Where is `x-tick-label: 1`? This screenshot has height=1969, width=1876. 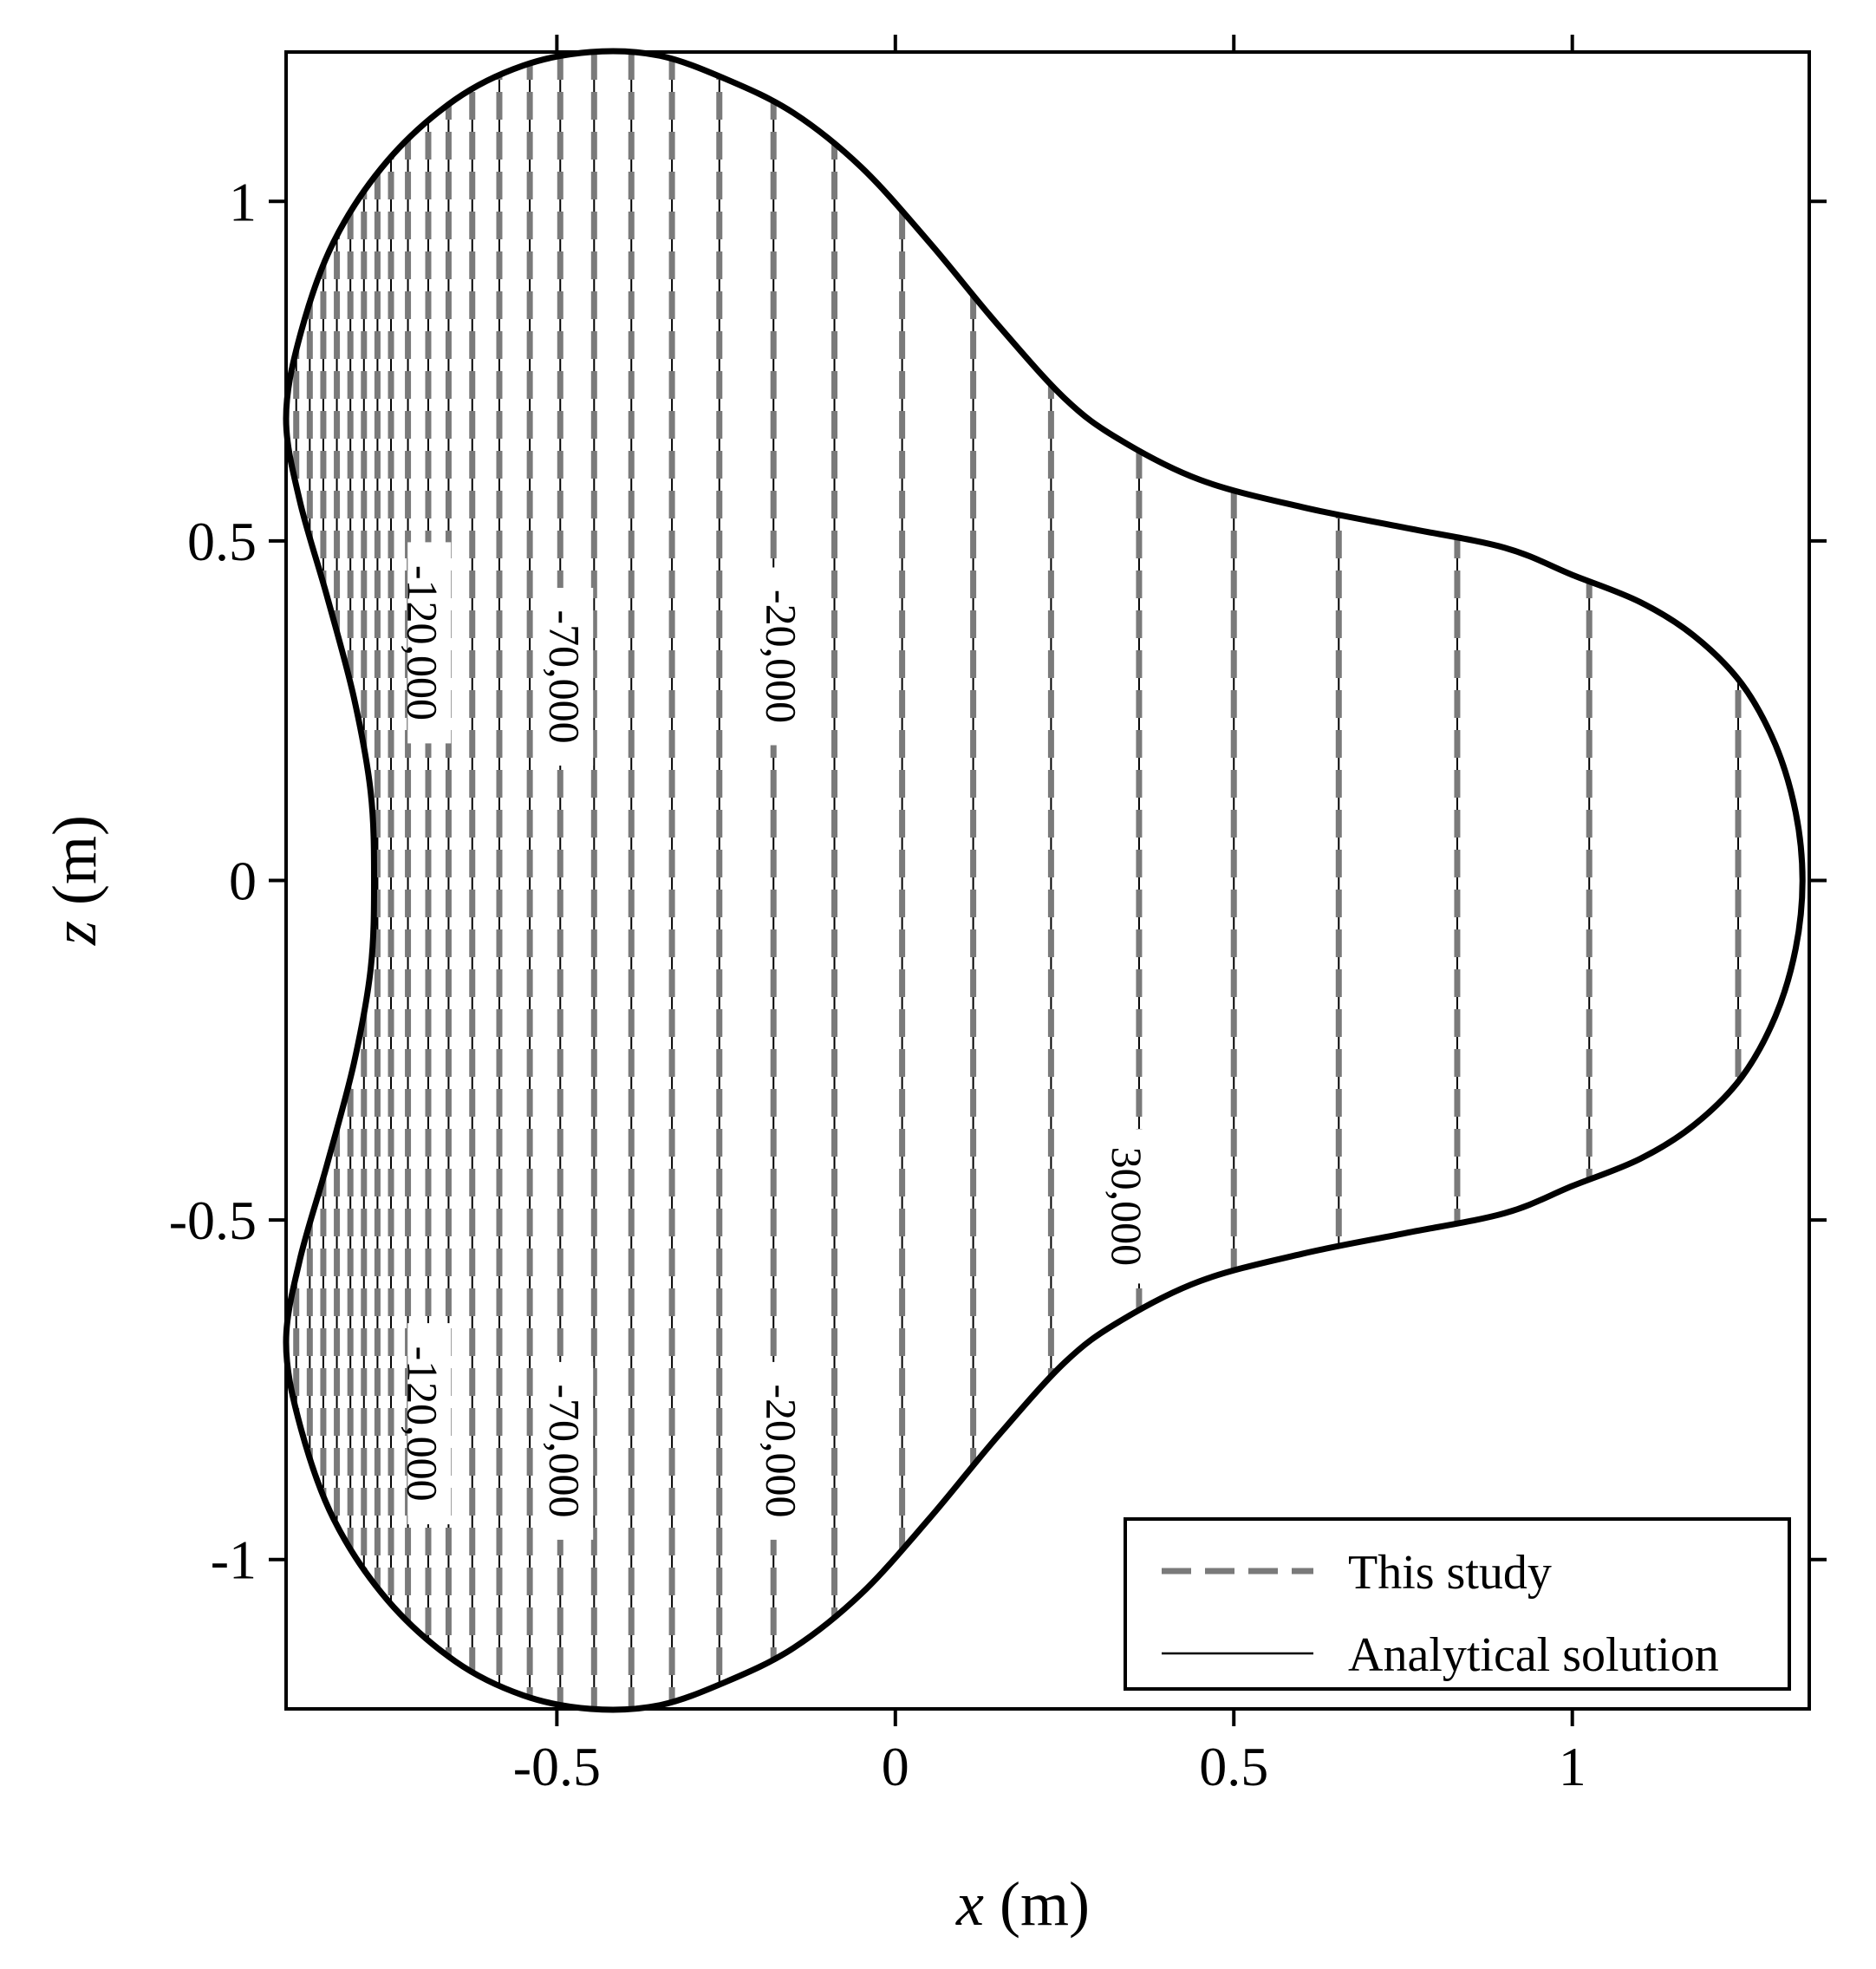
x-tick-label: 1 is located at coordinates (1572, 1766).